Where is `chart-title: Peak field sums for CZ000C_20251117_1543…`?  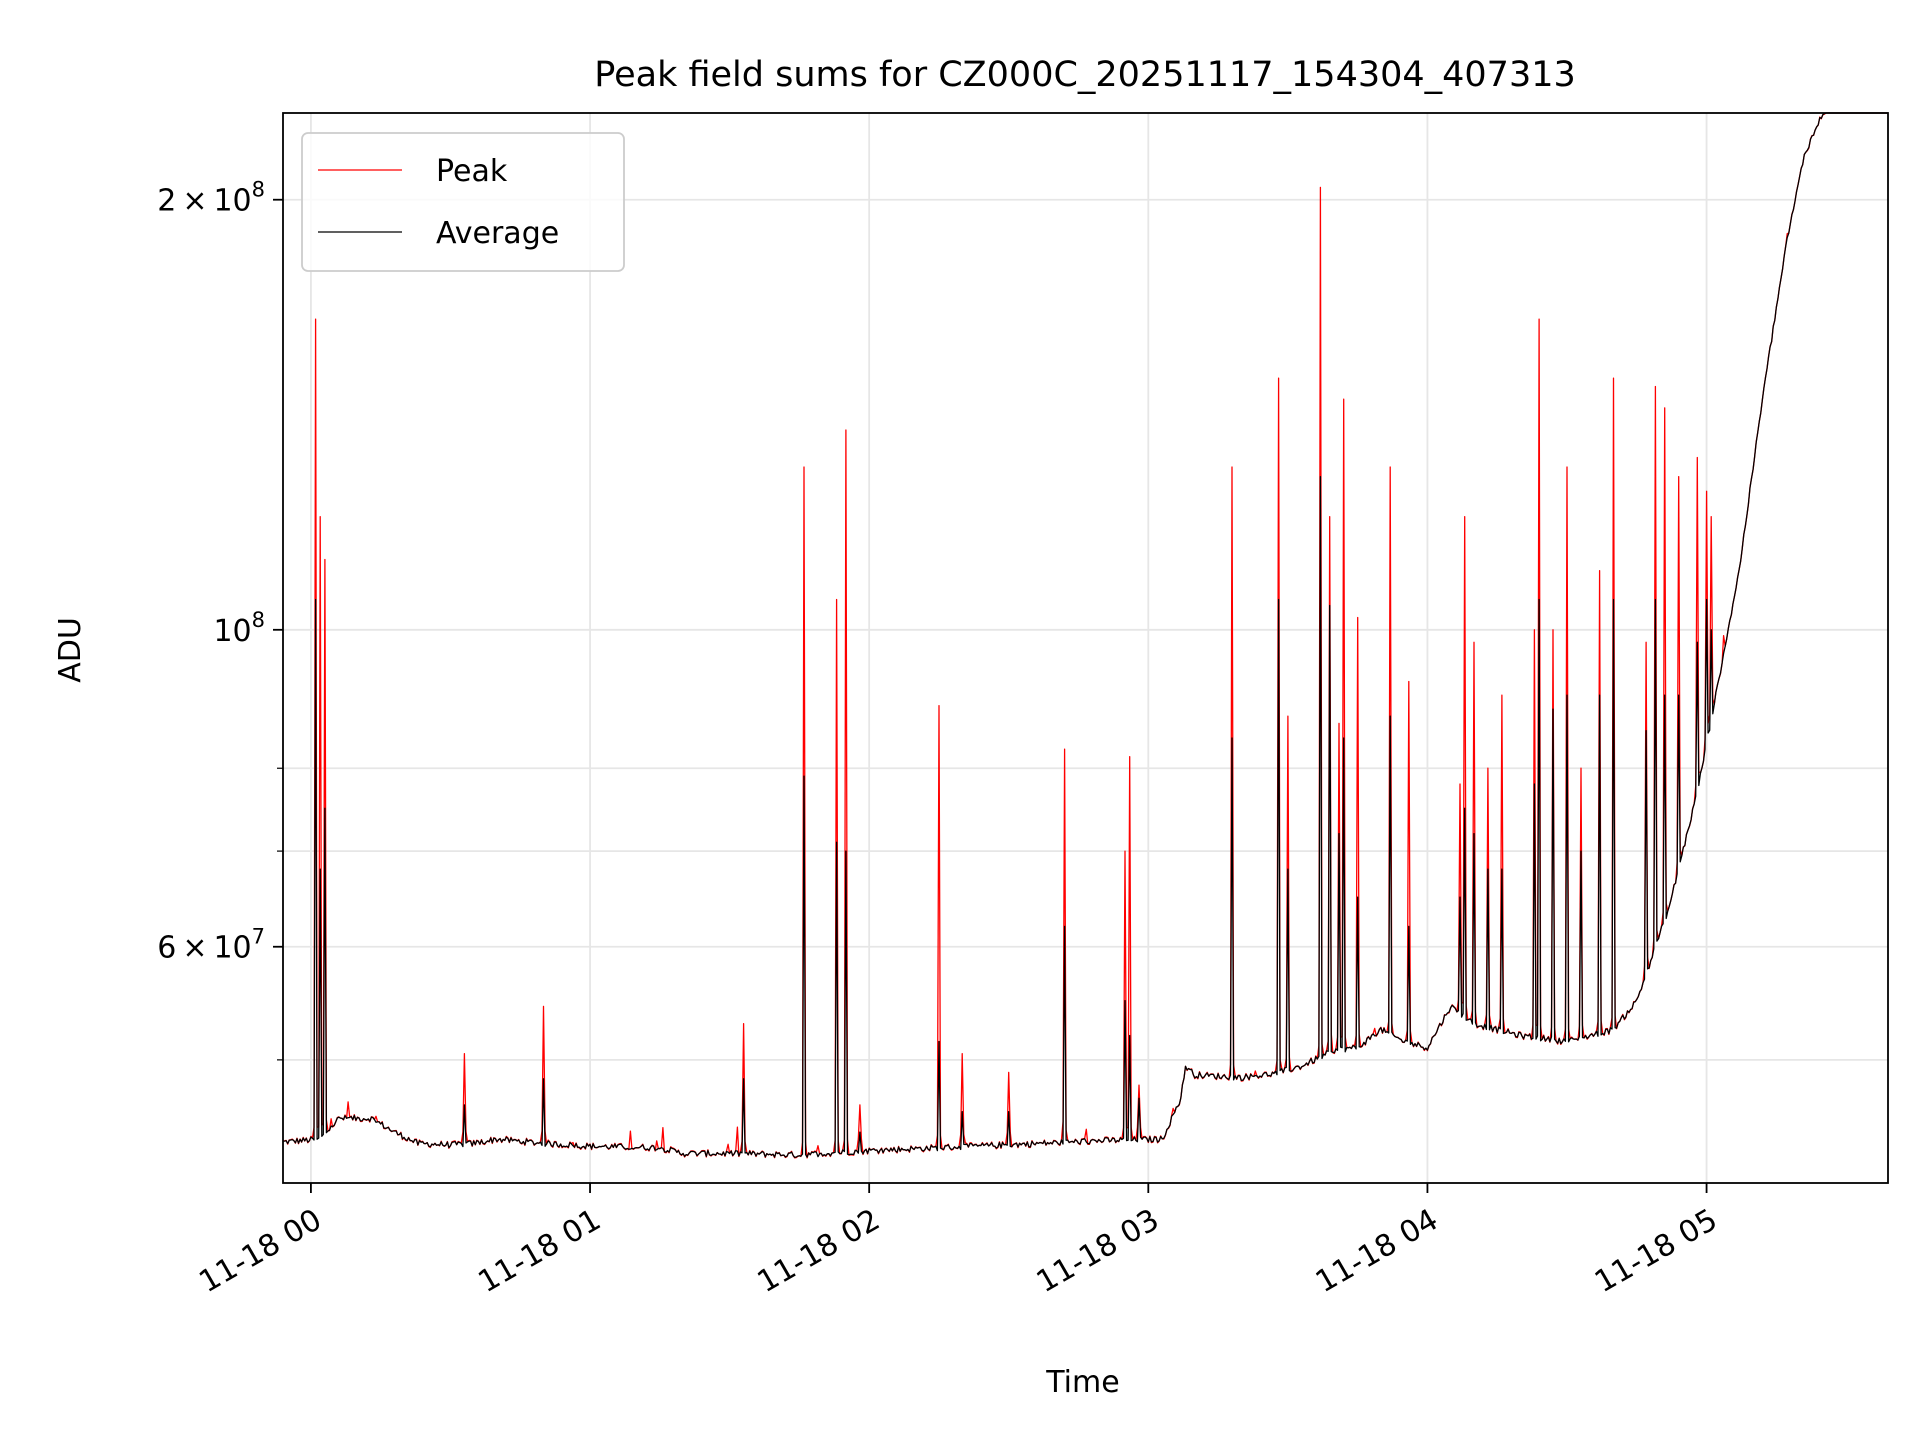 chart-title: Peak field sums for CZ000C_20251117_1543… is located at coordinates (1085, 75).